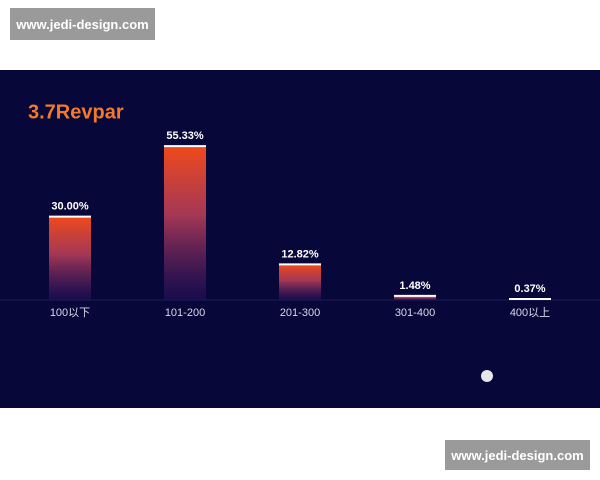 This screenshot has width=600, height=480. I want to click on value-label: 55.33%, so click(185, 136).